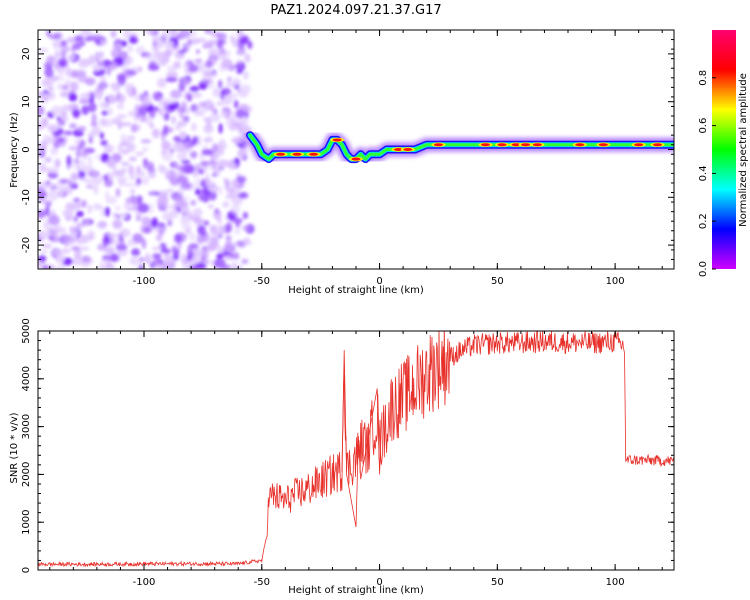 The image size is (750, 600). What do you see at coordinates (743, 150) in the screenshot?
I see `colorbar-label: Normalized spectral amplitude` at bounding box center [743, 150].